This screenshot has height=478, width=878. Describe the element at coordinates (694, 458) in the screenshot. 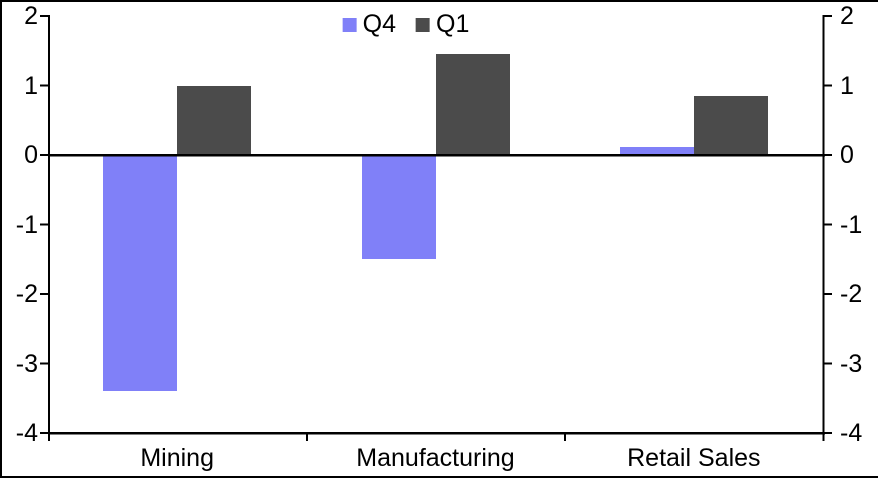

I see `x-axis-label-retail-sales: Retail Sales` at that location.